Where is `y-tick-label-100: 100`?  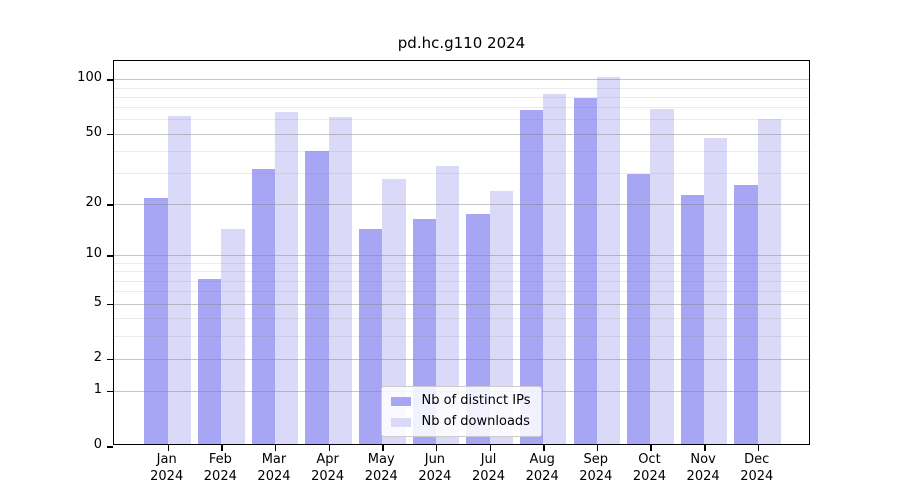
y-tick-label-100: 100 is located at coordinates (89, 78).